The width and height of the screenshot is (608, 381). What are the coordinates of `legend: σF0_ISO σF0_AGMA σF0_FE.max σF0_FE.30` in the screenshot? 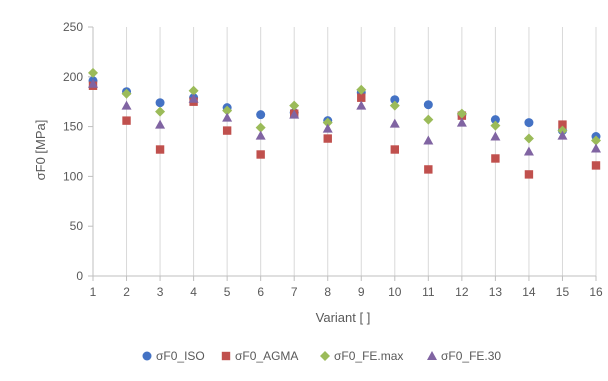 It's located at (321, 356).